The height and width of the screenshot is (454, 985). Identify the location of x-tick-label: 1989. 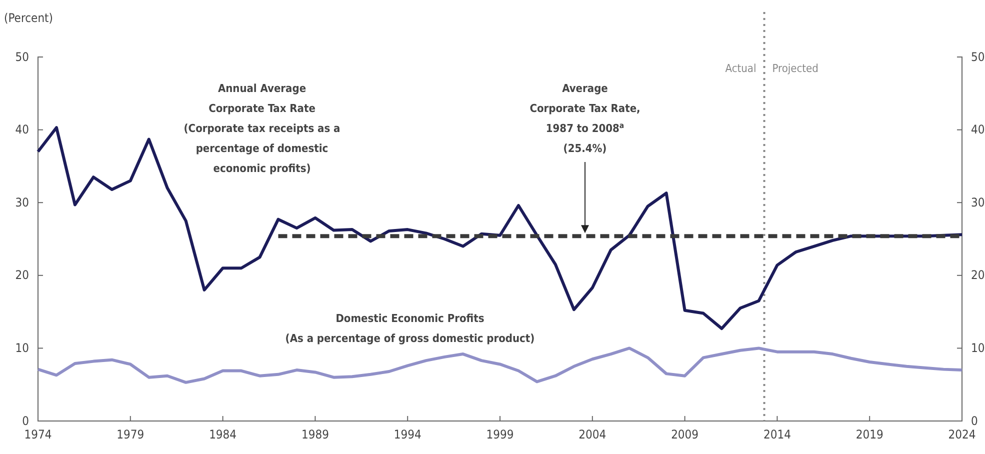
(315, 435).